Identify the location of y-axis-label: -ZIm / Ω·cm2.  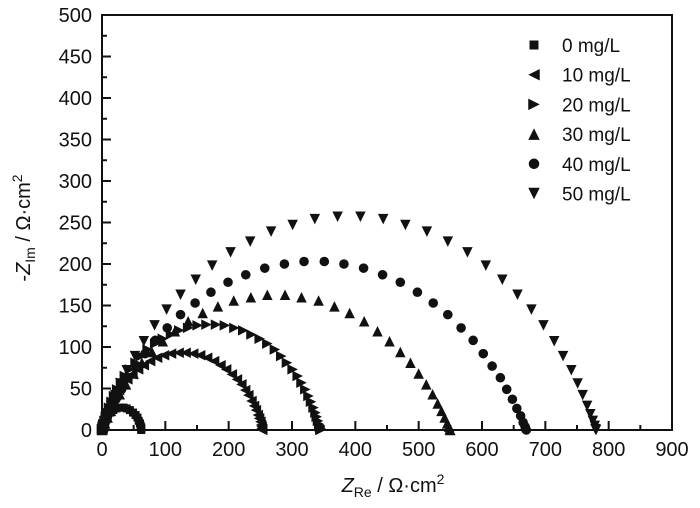
(23, 227).